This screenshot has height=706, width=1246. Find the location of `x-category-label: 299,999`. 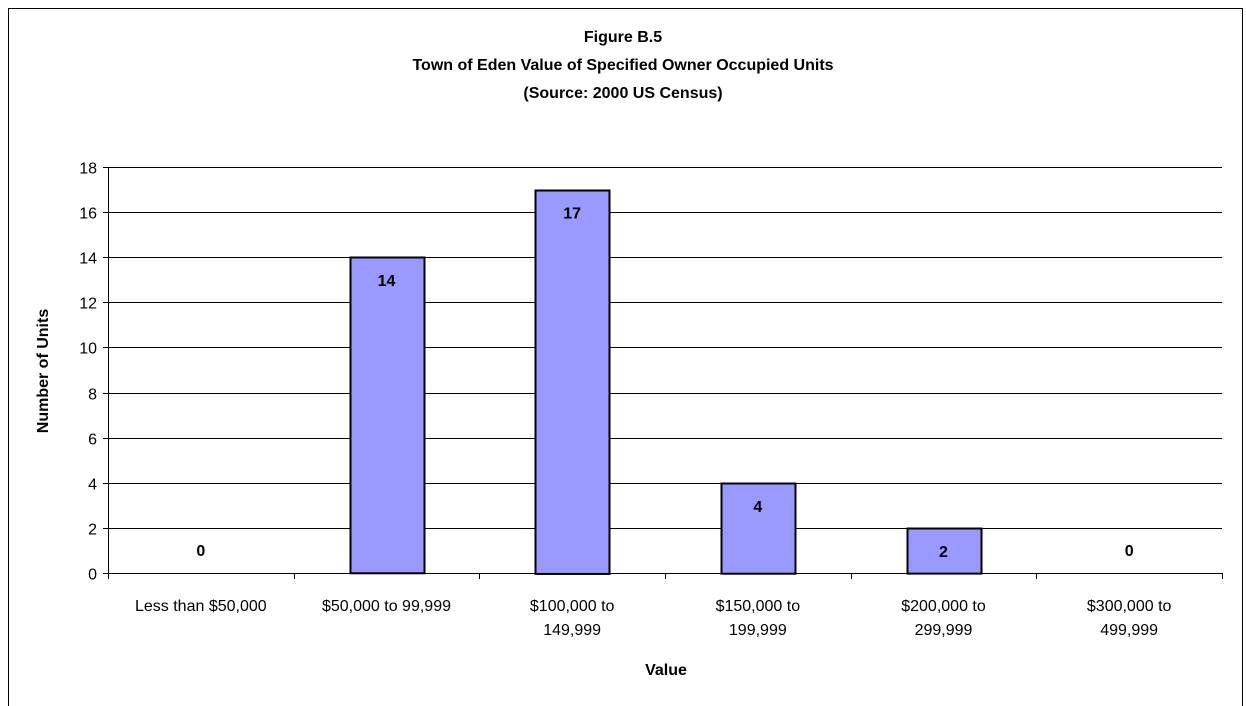

x-category-label: 299,999 is located at coordinates (944, 630).